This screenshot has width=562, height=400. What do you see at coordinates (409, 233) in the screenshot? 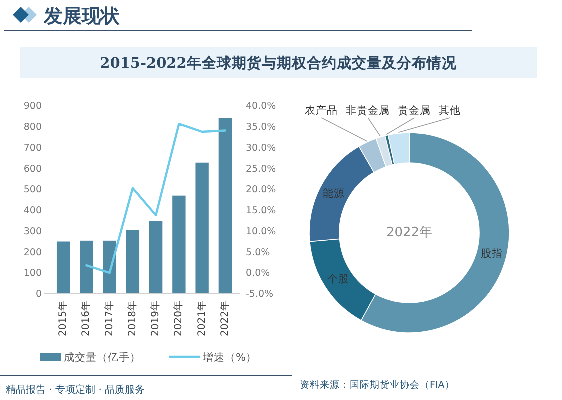
I see `text: 2022年` at bounding box center [409, 233].